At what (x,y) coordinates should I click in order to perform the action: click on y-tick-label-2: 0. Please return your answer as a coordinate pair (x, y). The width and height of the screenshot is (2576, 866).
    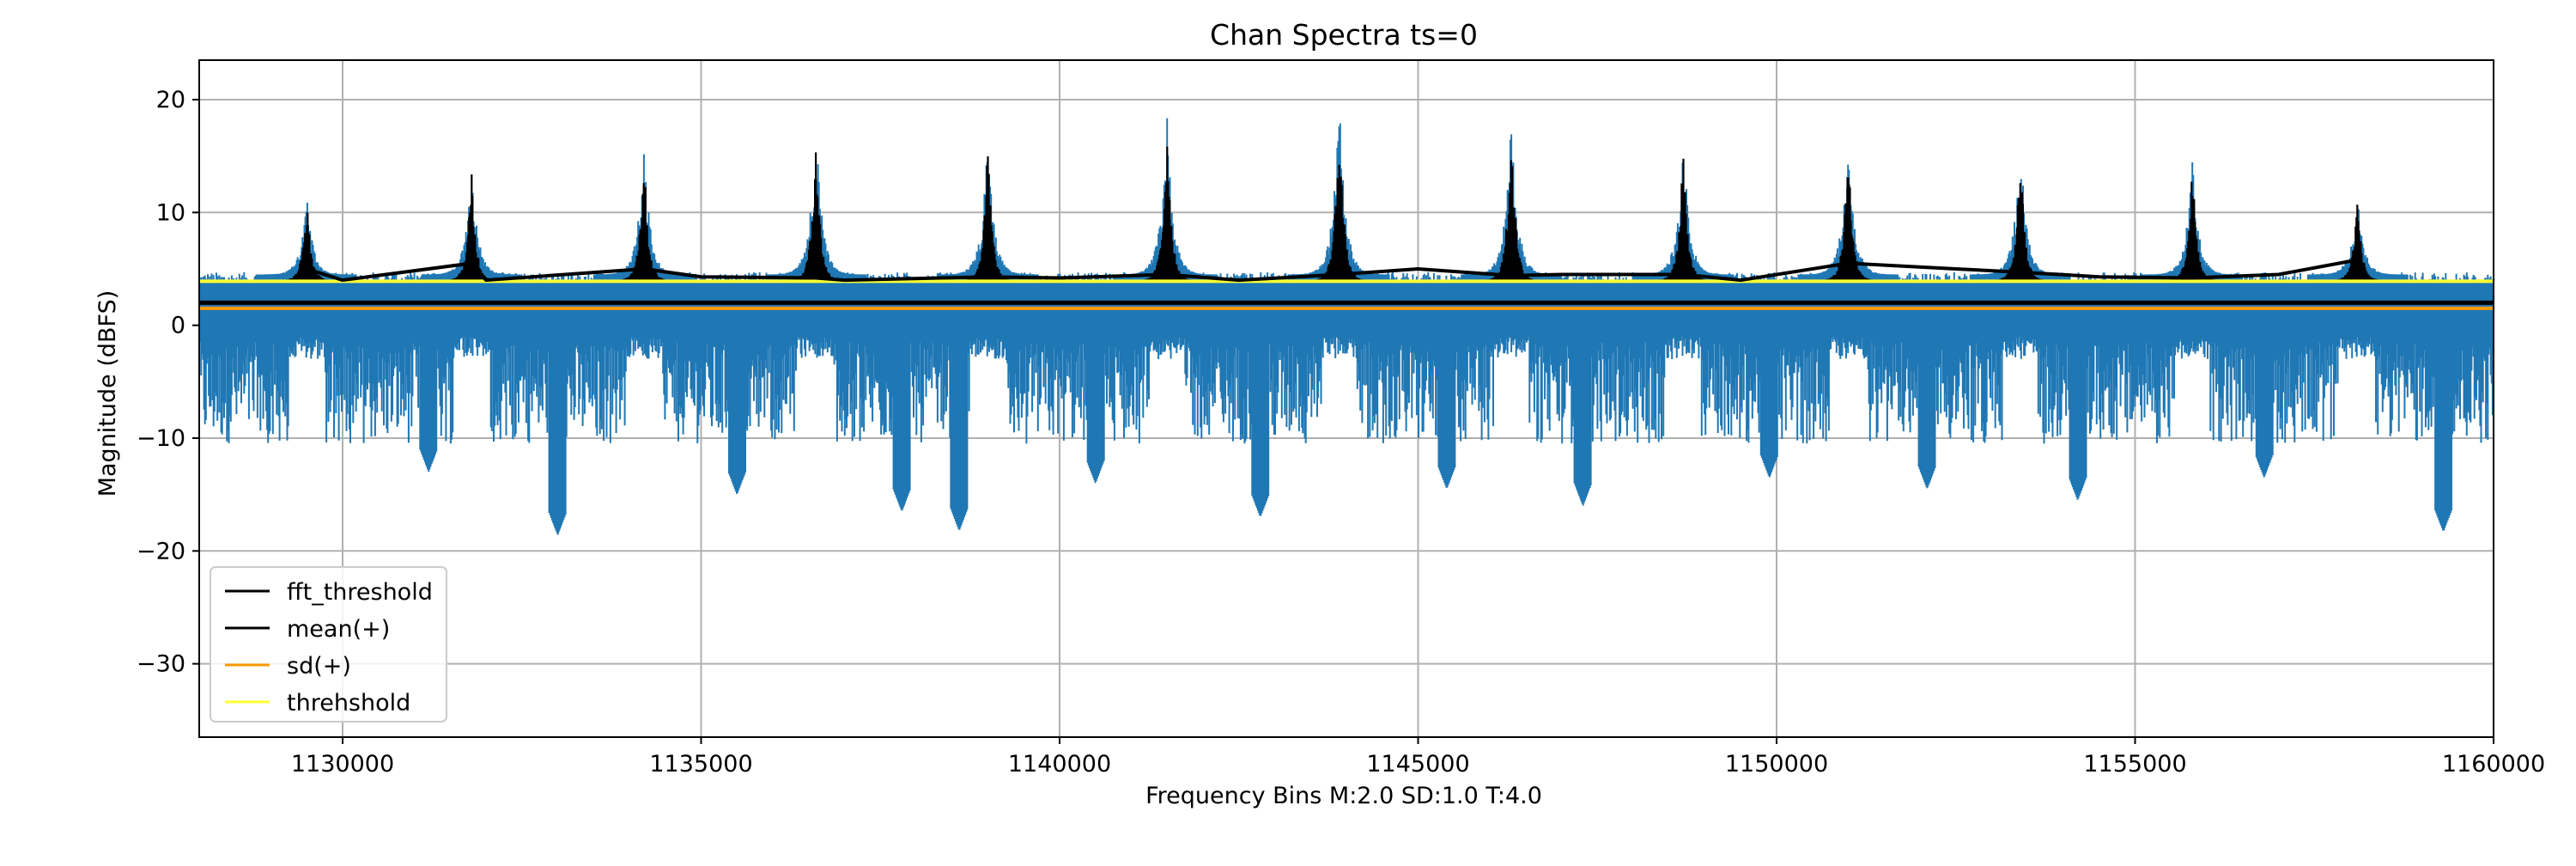
    Looking at the image, I should click on (178, 326).